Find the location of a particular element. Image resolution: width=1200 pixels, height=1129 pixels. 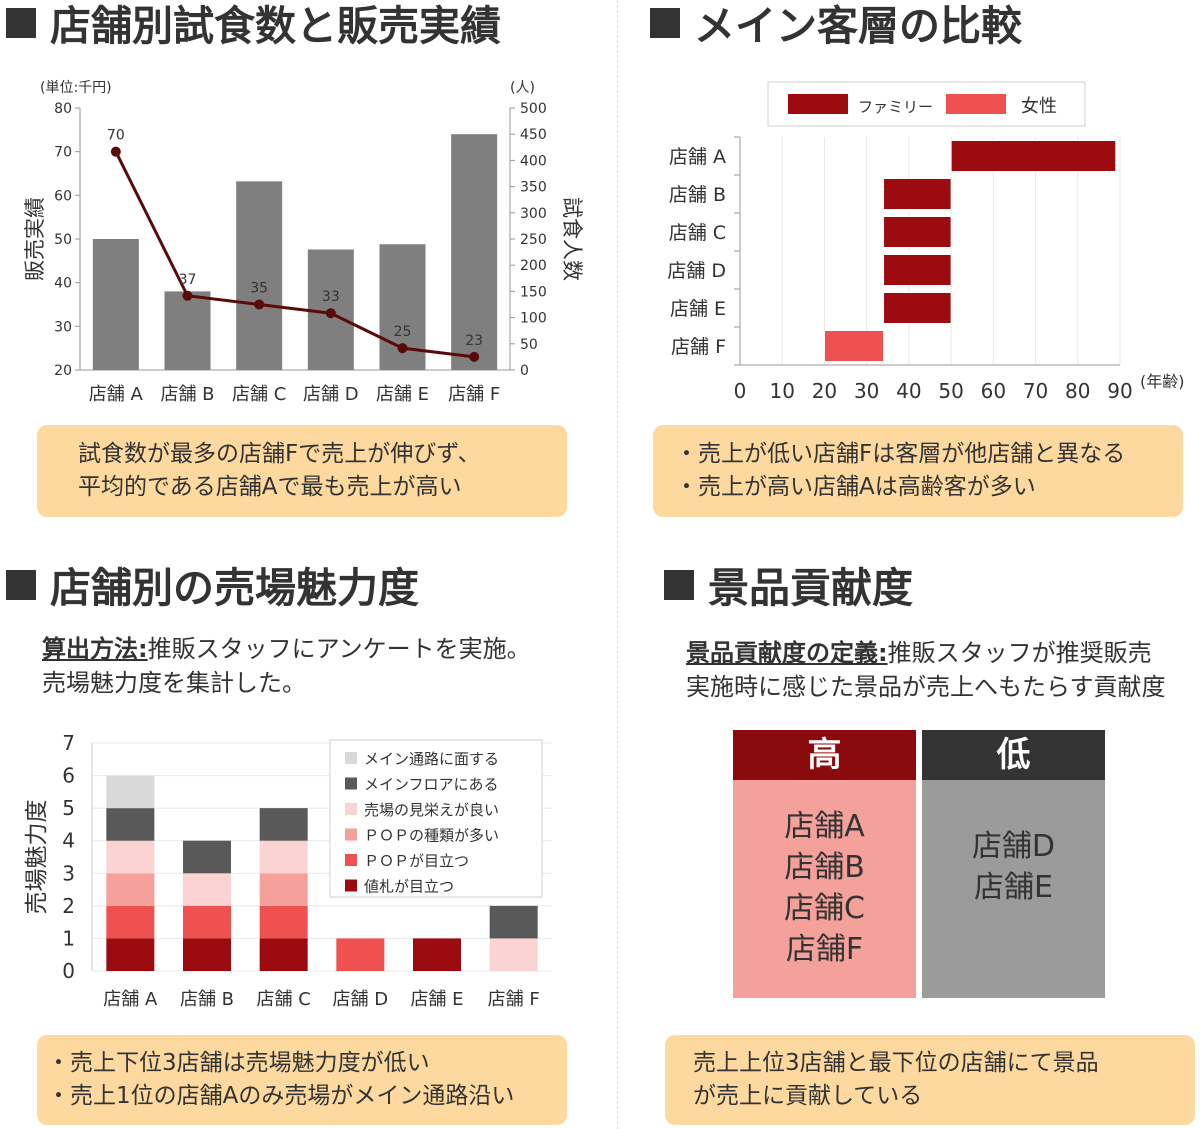

x-axis-unit: (年齢) is located at coordinates (1162, 381).